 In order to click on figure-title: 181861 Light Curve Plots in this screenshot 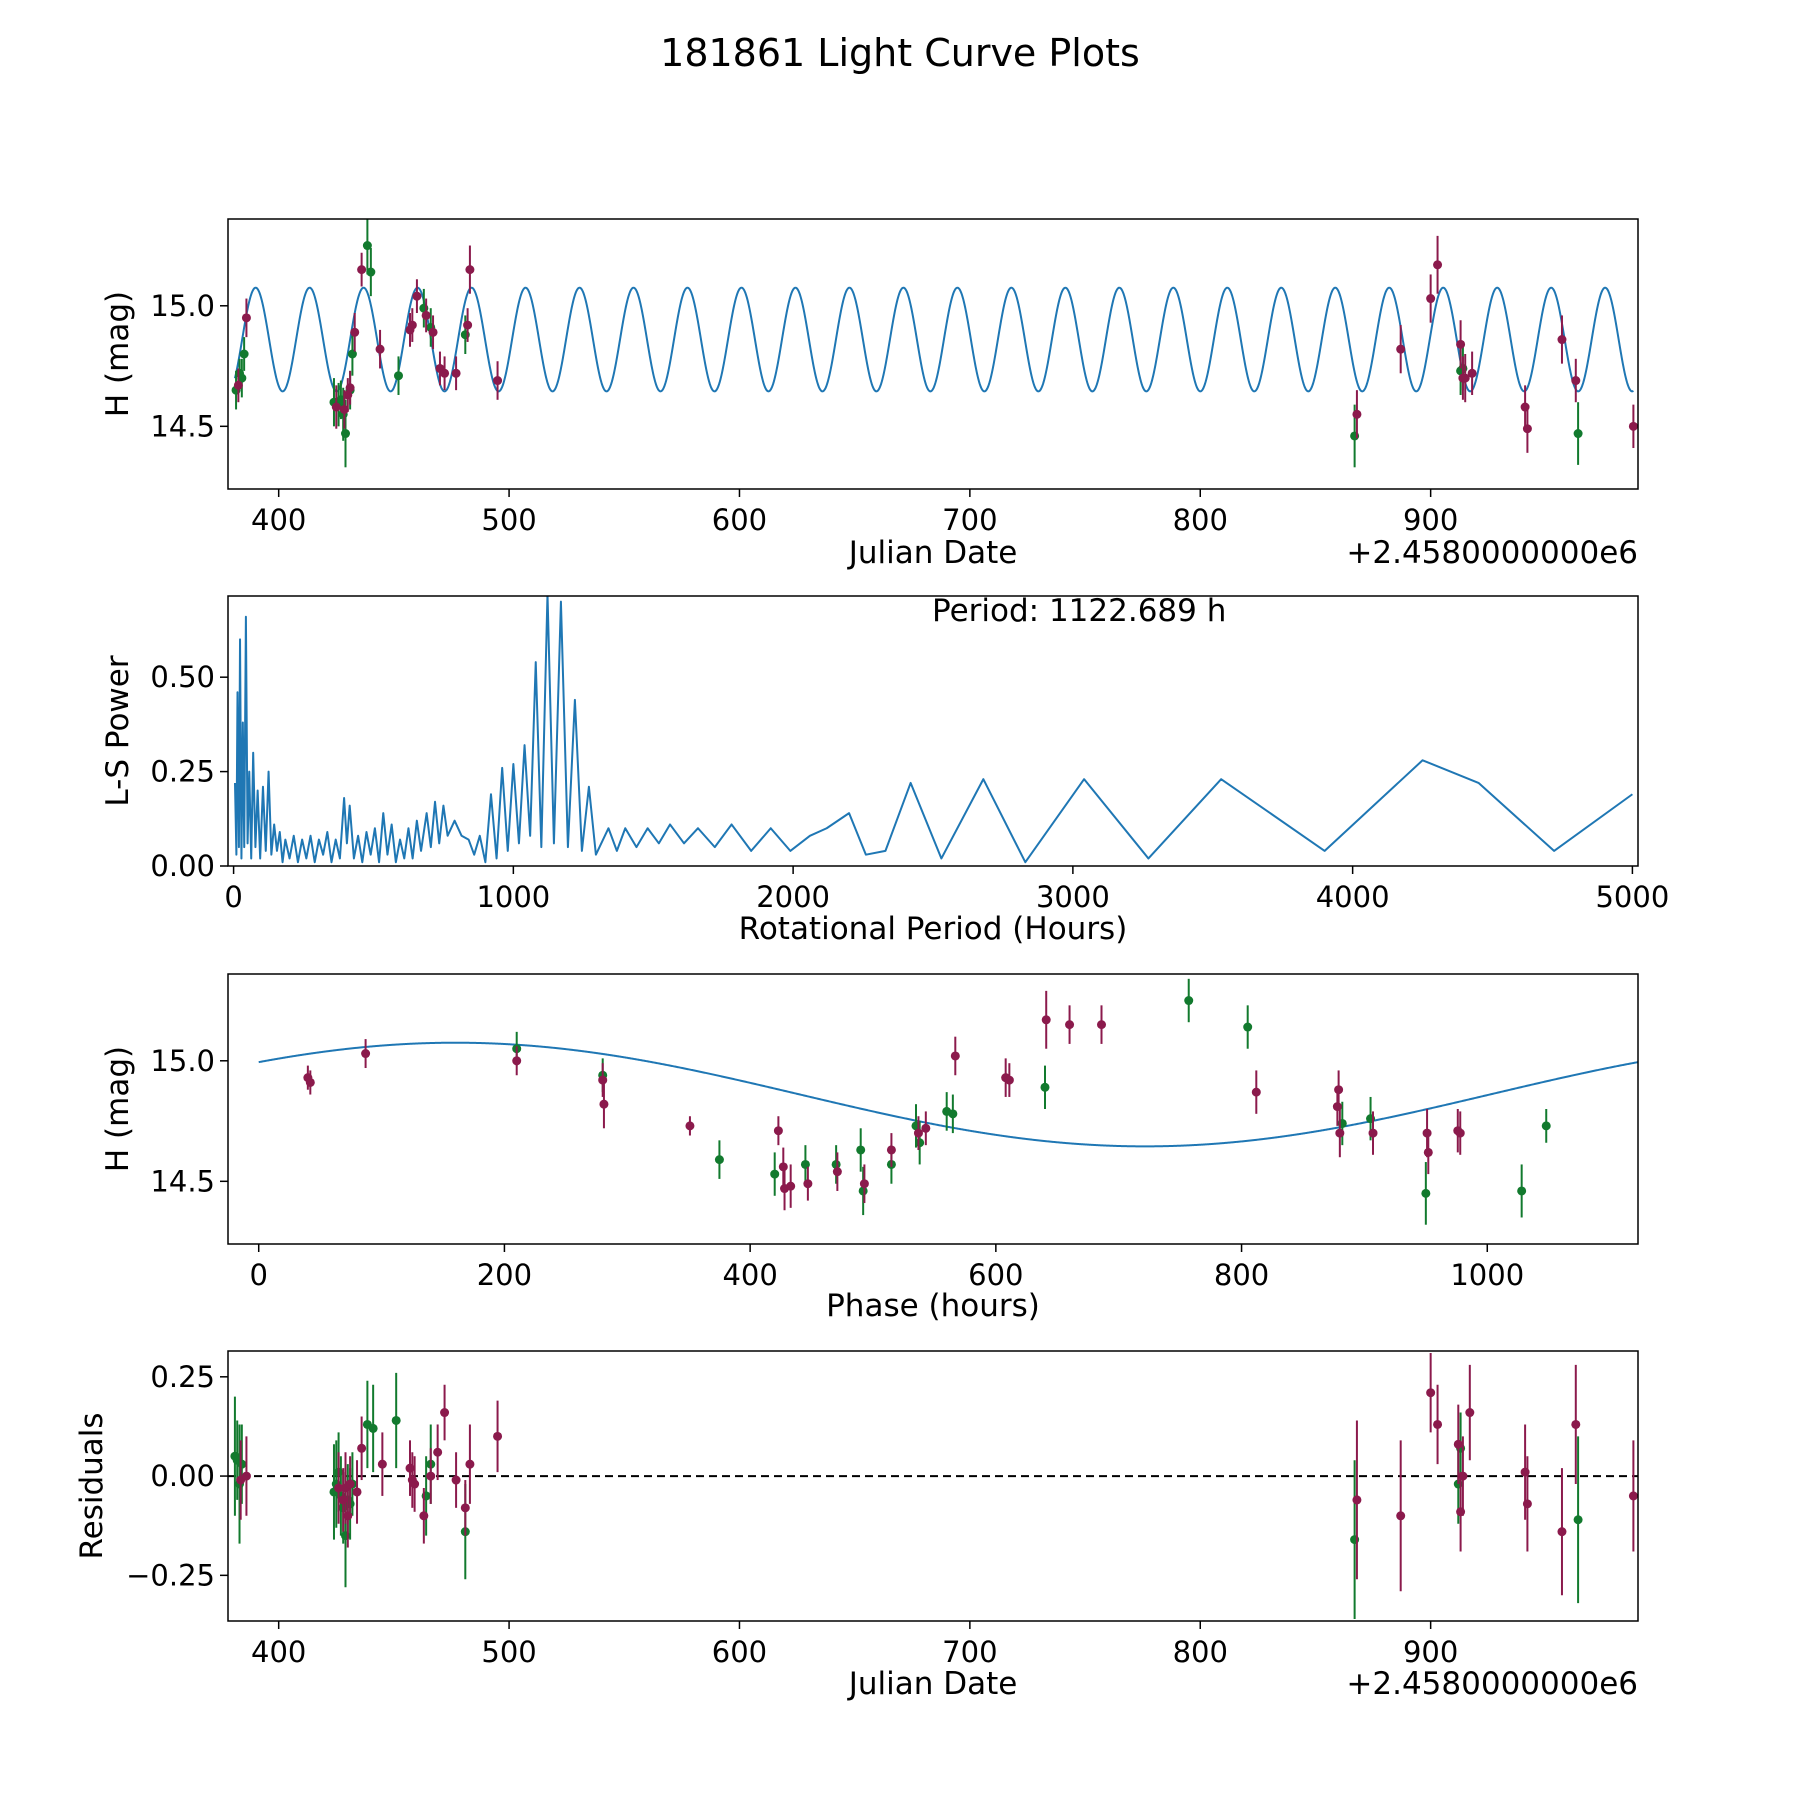, I will do `click(900, 53)`.